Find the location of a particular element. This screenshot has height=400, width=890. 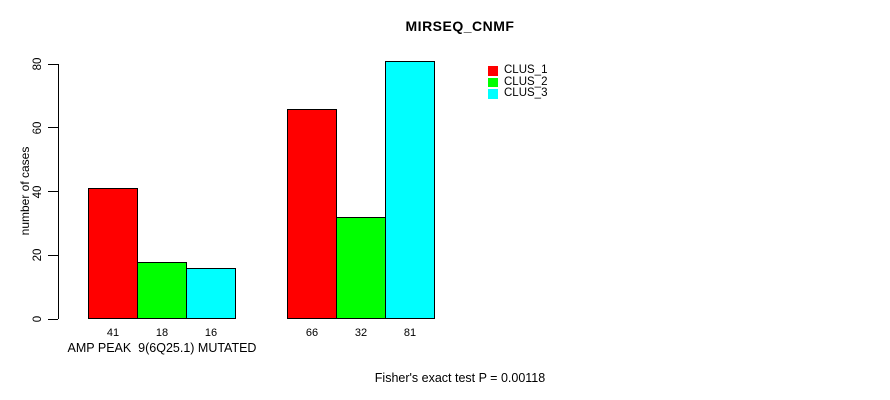

y-axis-title: number of cases is located at coordinates (25, 191).